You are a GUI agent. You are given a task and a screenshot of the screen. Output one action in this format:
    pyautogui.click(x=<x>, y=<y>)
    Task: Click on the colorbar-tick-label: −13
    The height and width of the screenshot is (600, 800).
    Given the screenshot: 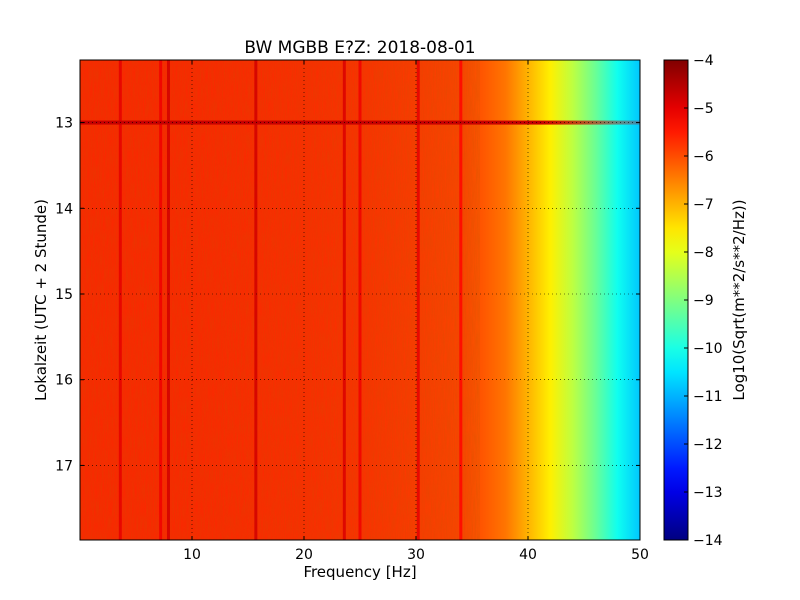 What is the action you would take?
    pyautogui.click(x=708, y=493)
    